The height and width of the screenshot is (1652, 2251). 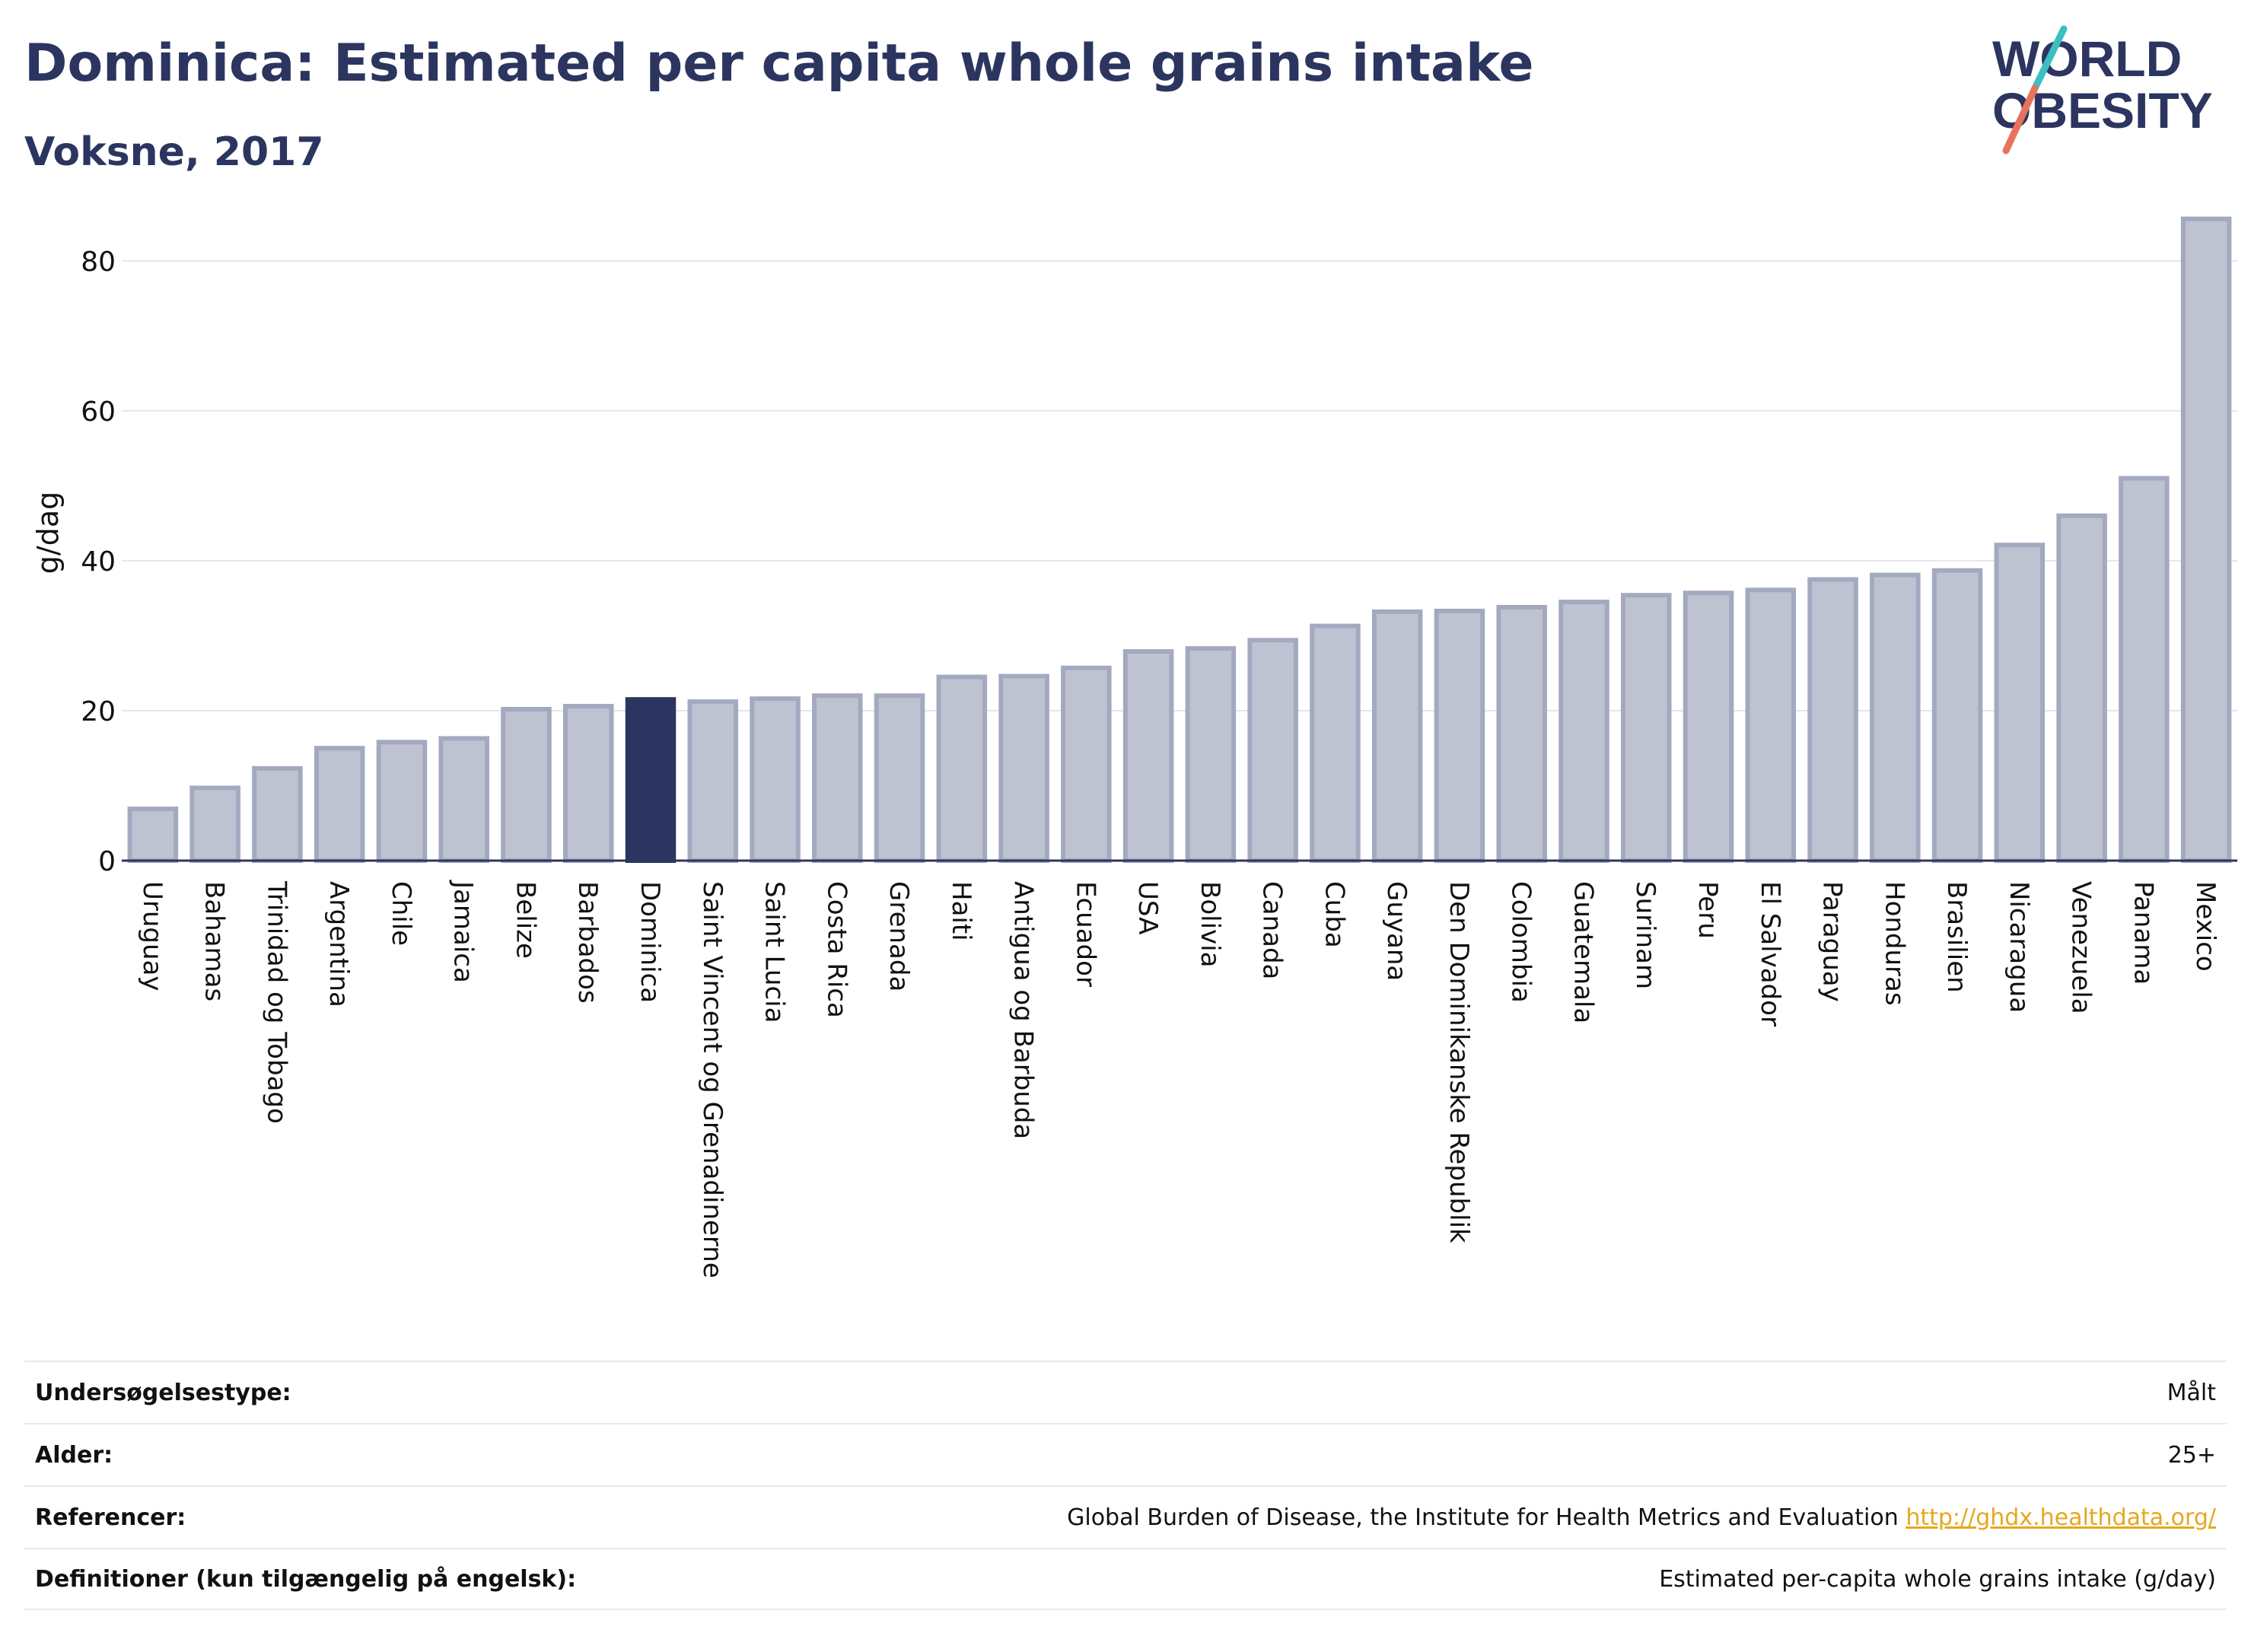 I want to click on bar-argentina, so click(x=339, y=804).